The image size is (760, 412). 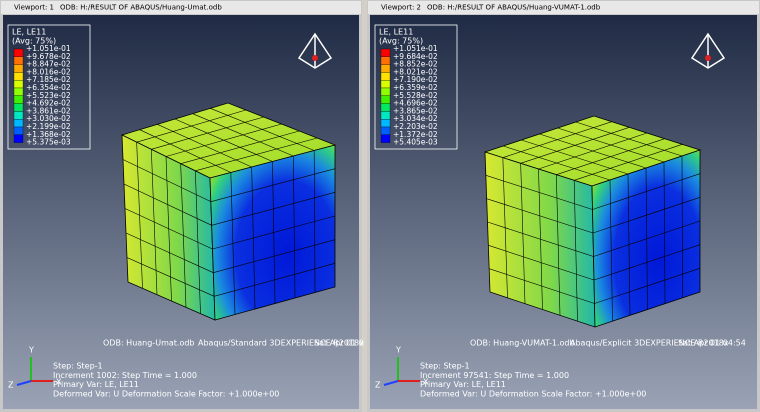 What do you see at coordinates (415, 126) in the screenshot?
I see `legend-value: +2.203e-02` at bounding box center [415, 126].